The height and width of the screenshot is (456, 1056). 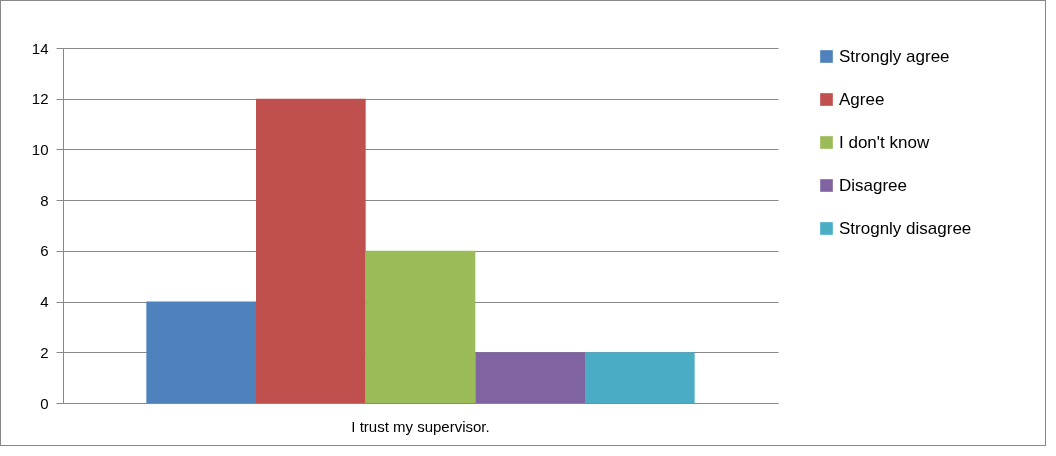 I want to click on legend-label: Strognly disagree, so click(x=905, y=228).